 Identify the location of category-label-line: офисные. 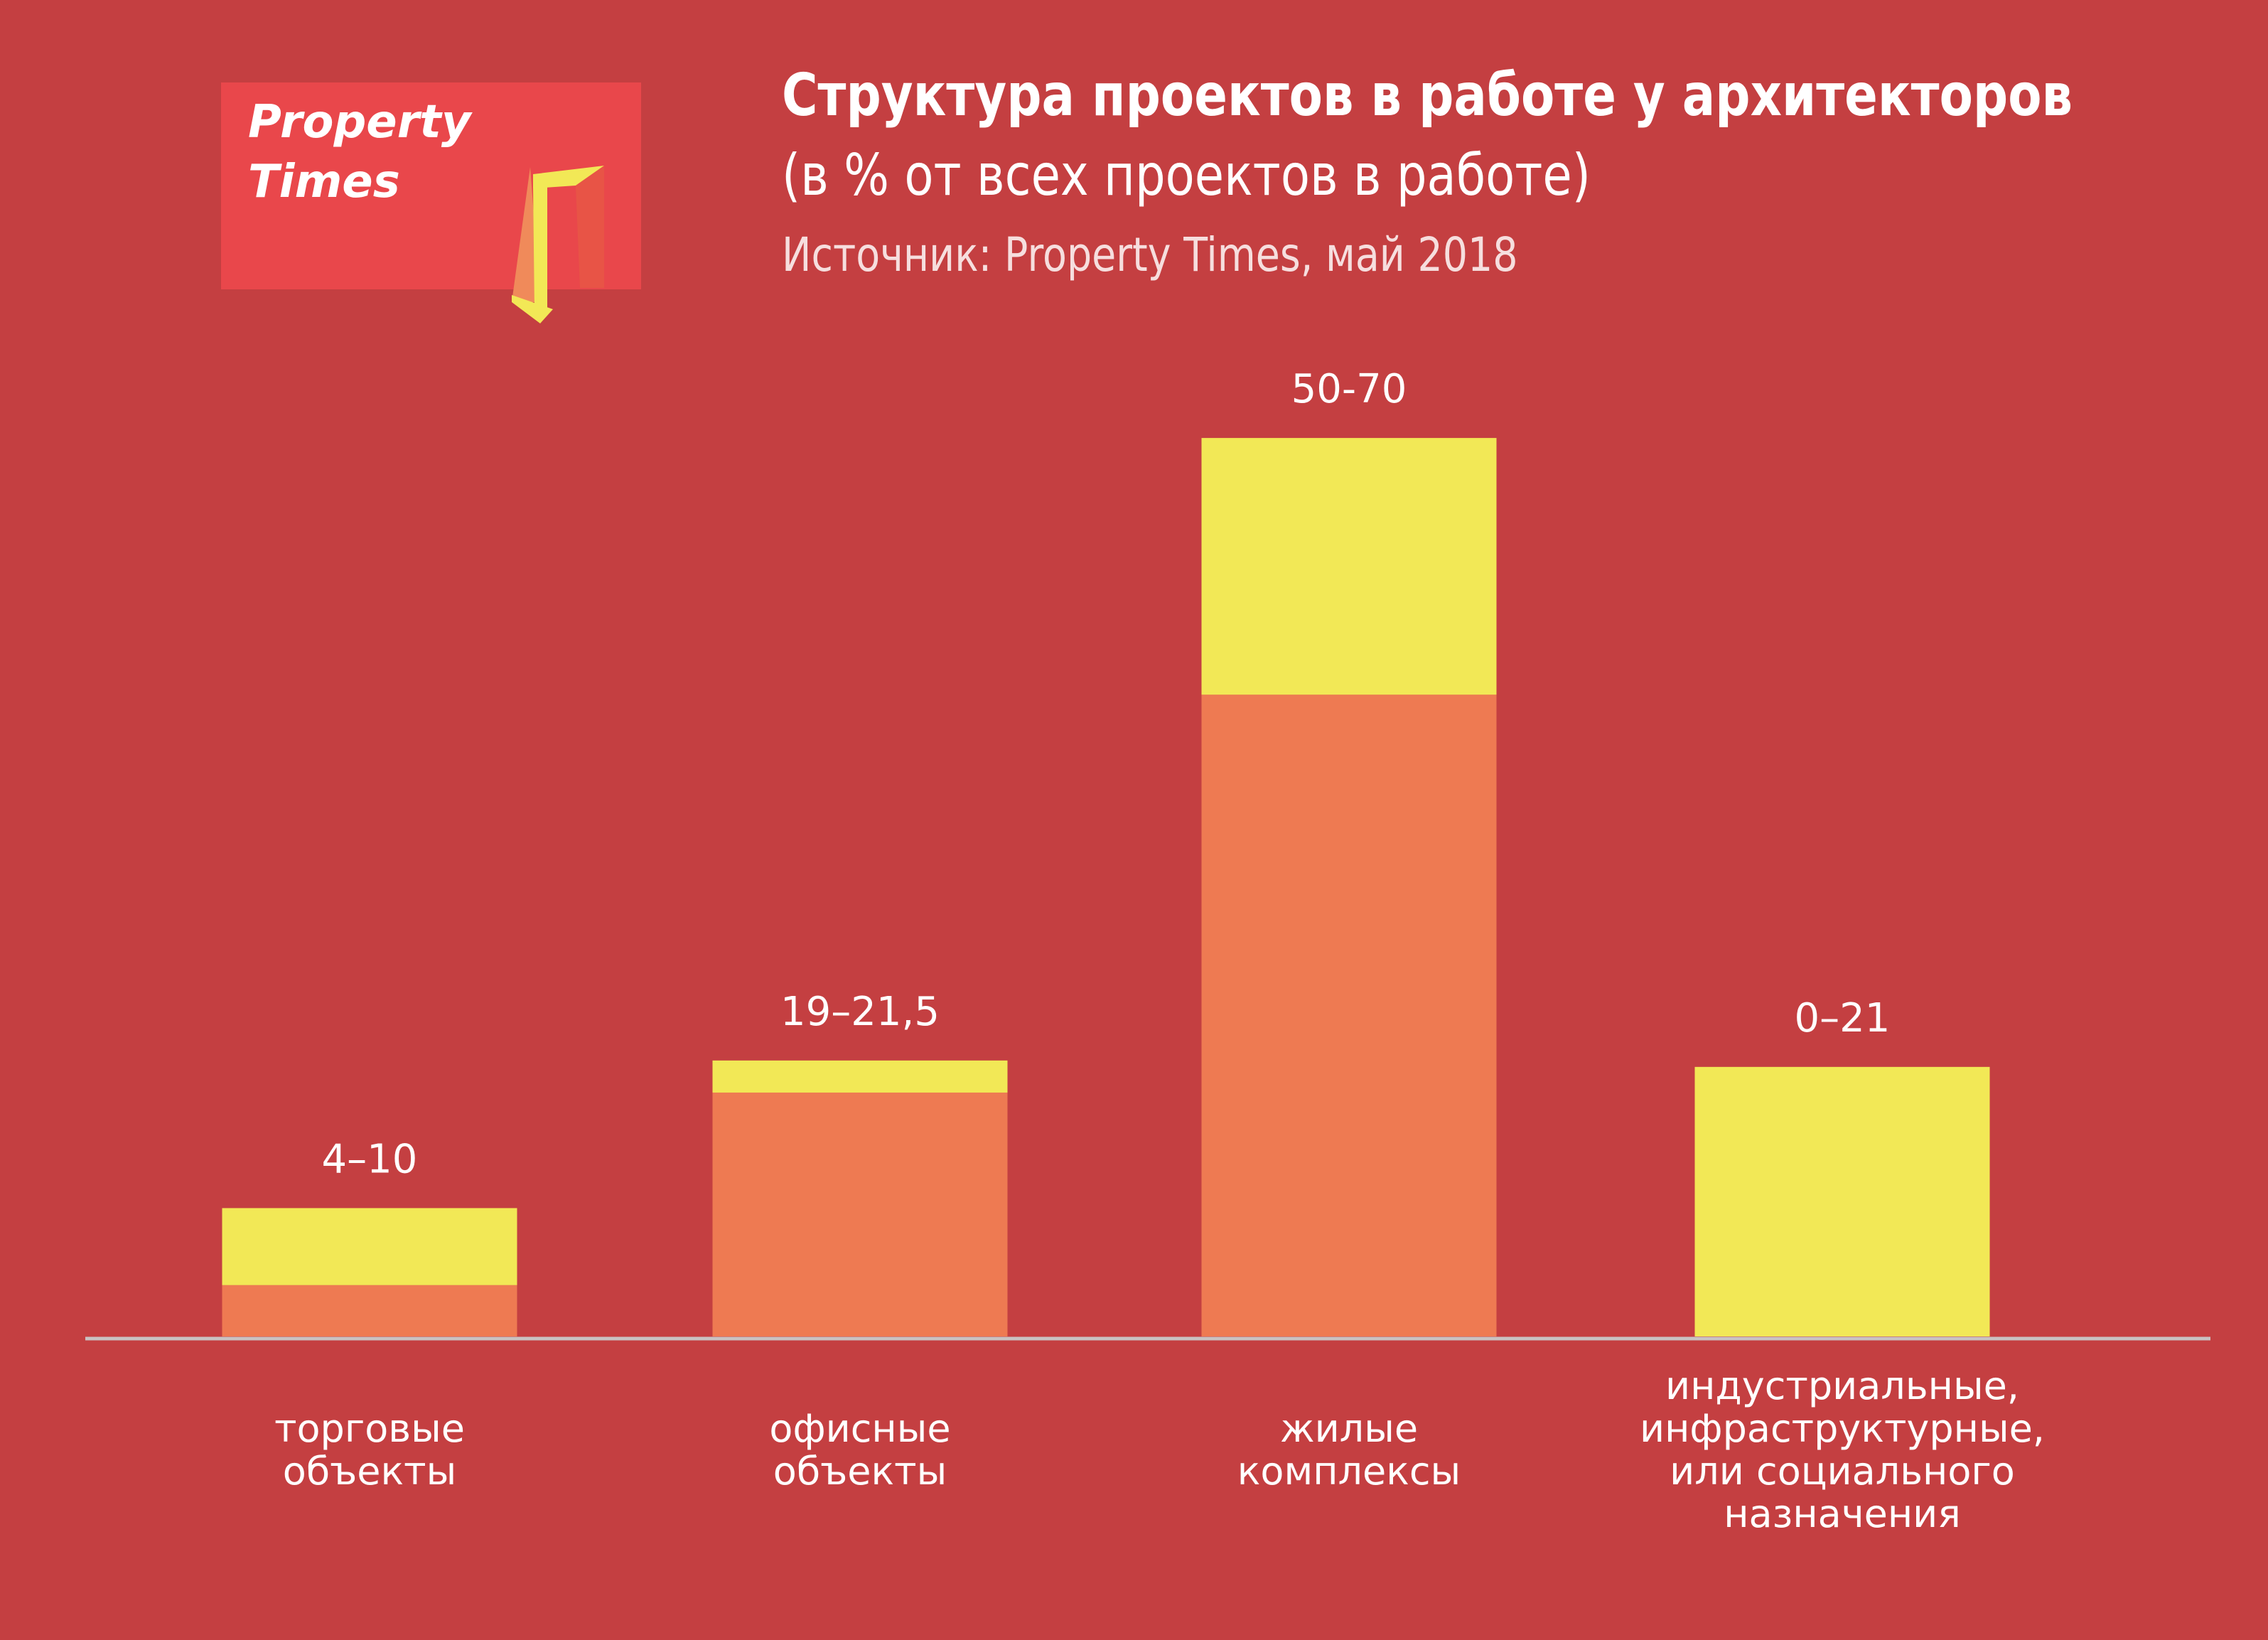
(860, 1428).